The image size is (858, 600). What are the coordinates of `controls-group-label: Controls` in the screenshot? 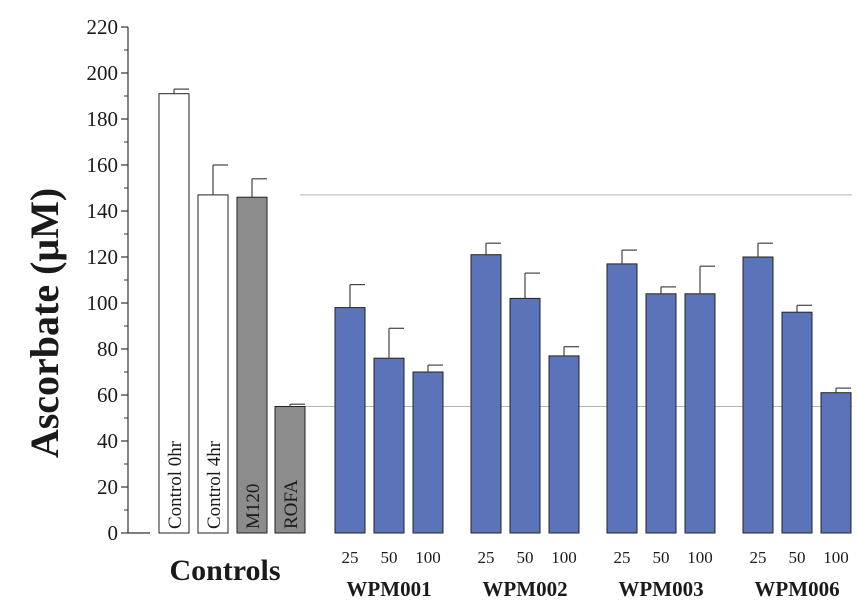 It's located at (224, 570).